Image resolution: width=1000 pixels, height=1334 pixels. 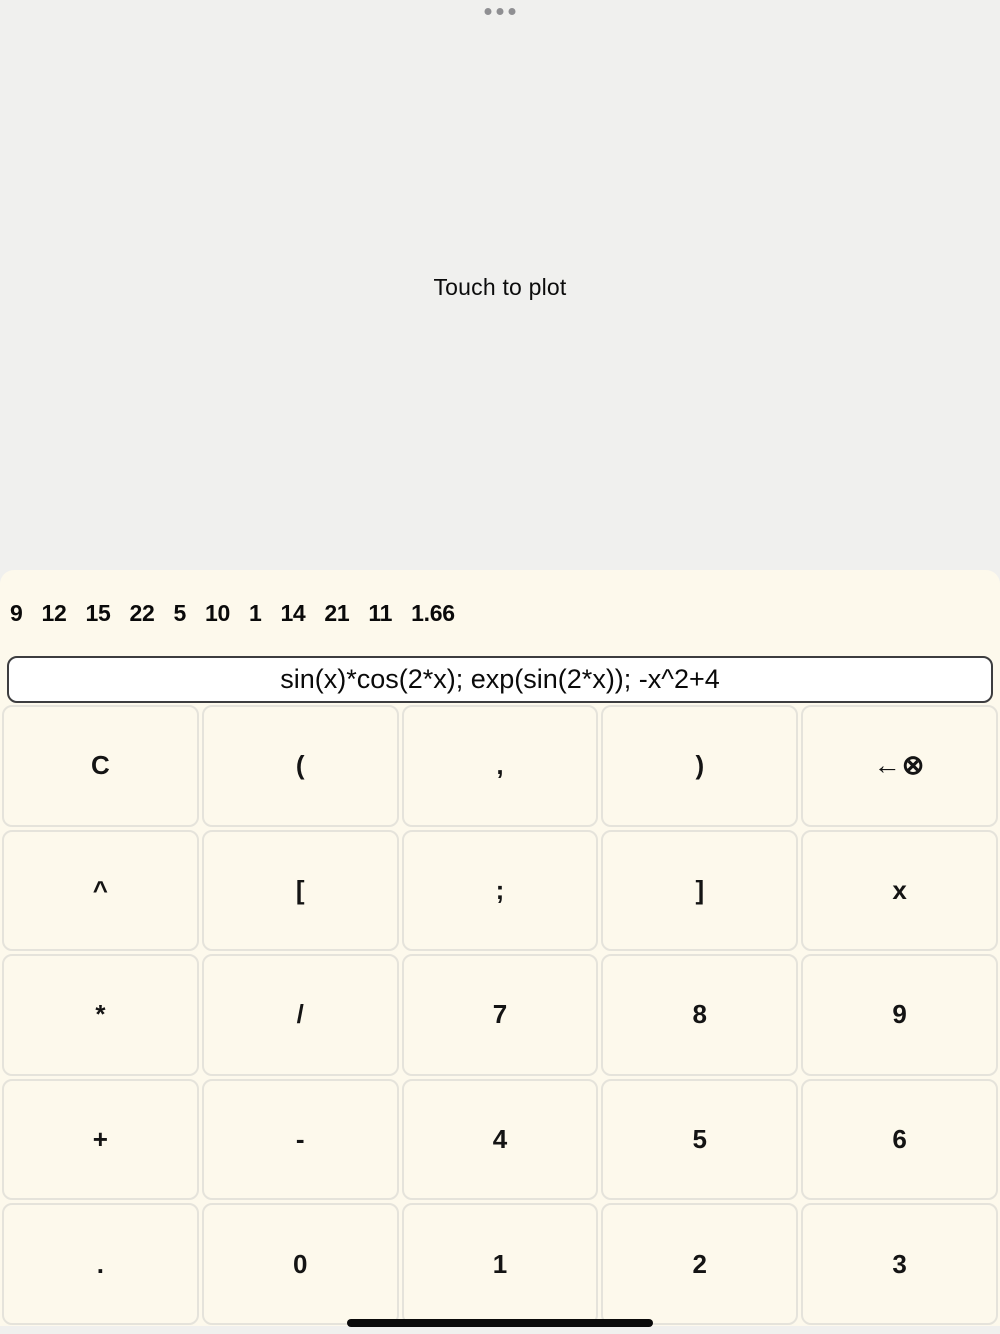 I want to click on ellipsis-icon, so click(x=500, y=11).